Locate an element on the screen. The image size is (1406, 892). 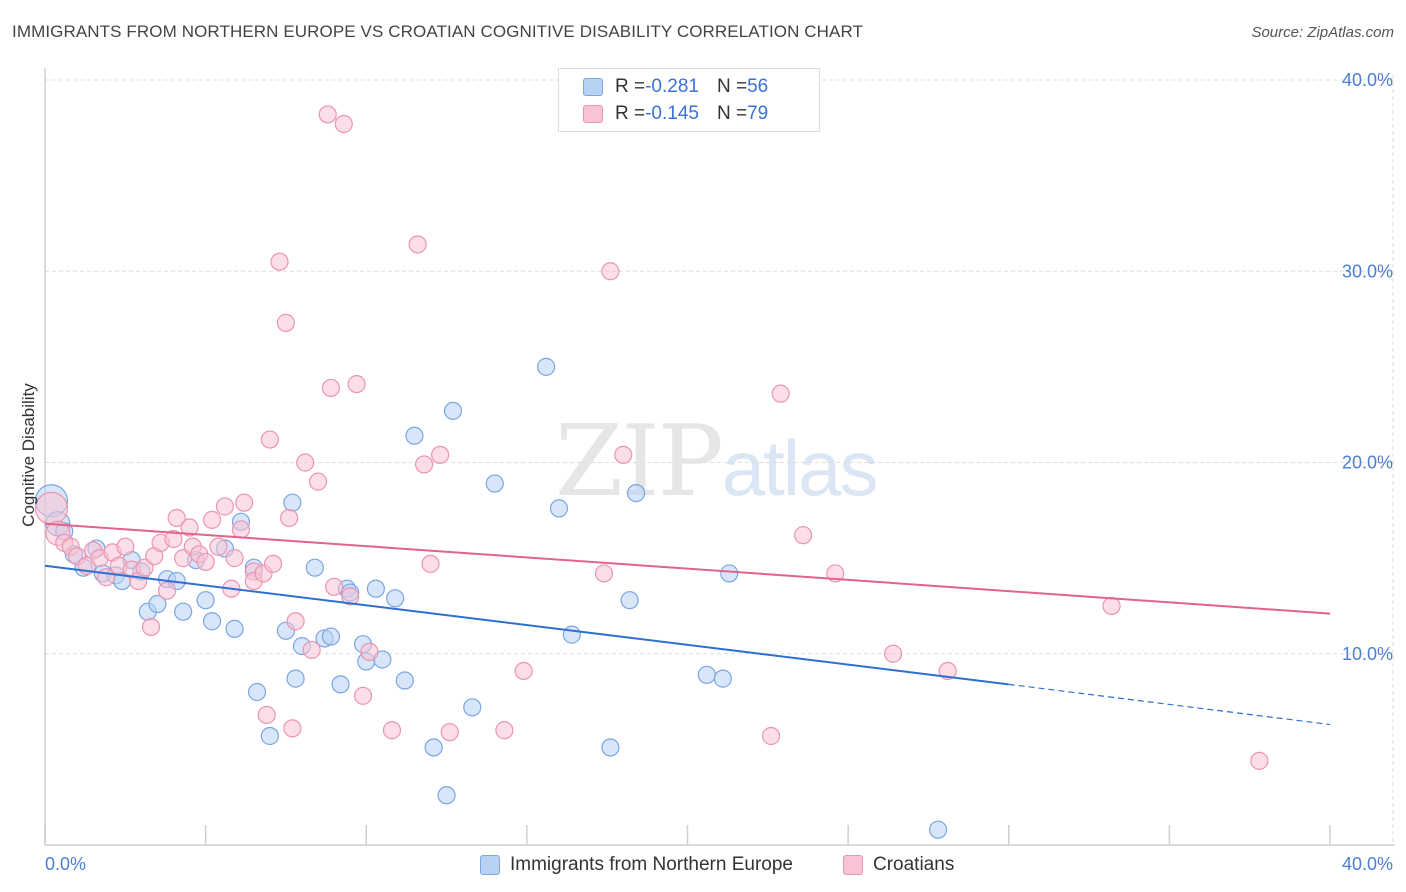
y-tick-label: 20.0% is located at coordinates (1367, 463).